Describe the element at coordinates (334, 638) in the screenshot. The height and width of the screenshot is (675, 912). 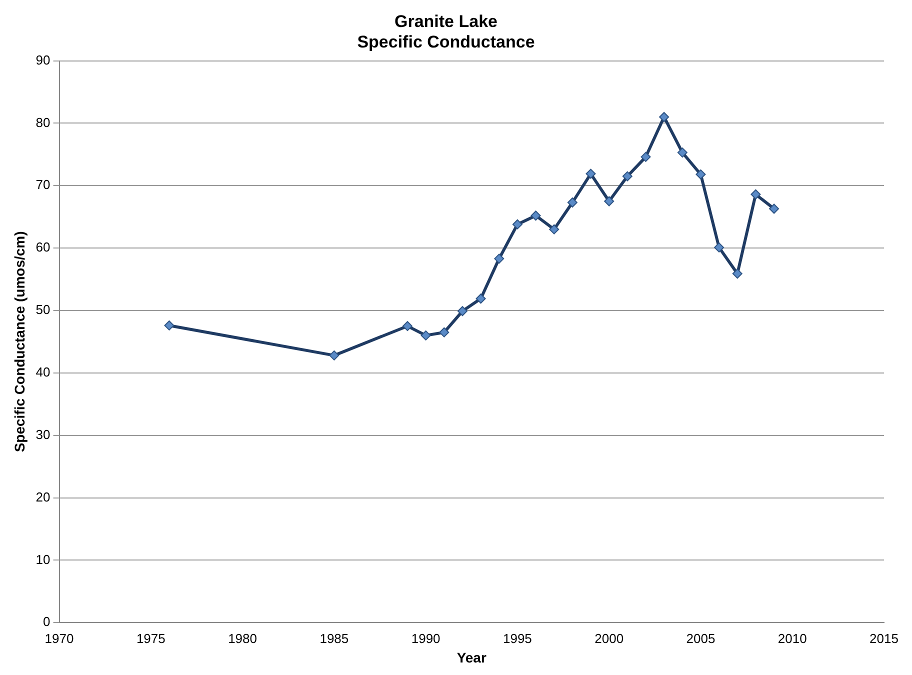
I see `x-tick-label: 1985` at that location.